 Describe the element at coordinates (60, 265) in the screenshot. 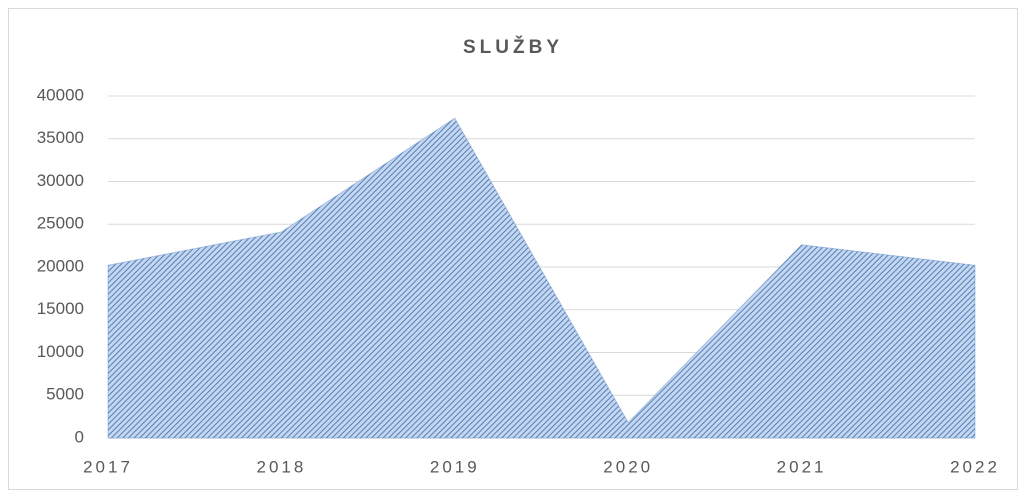

I see `y-tick-label: 20000` at that location.